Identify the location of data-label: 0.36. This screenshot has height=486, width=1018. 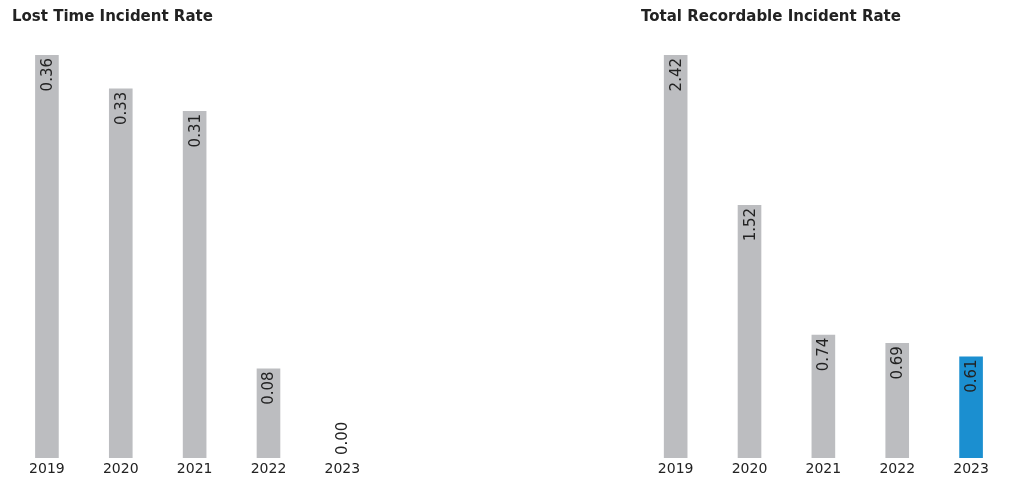
(46, 75).